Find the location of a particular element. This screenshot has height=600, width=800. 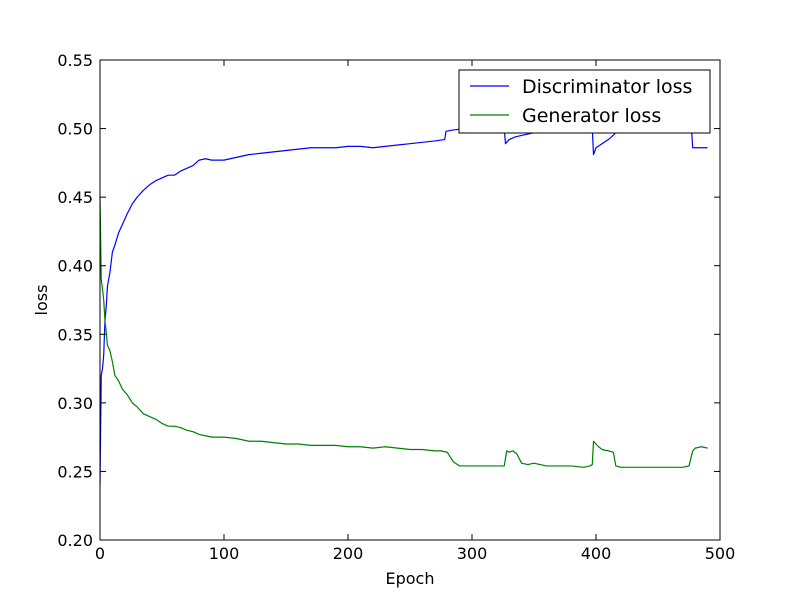

legend: Discriminator loss Generator loss is located at coordinates (584, 101).